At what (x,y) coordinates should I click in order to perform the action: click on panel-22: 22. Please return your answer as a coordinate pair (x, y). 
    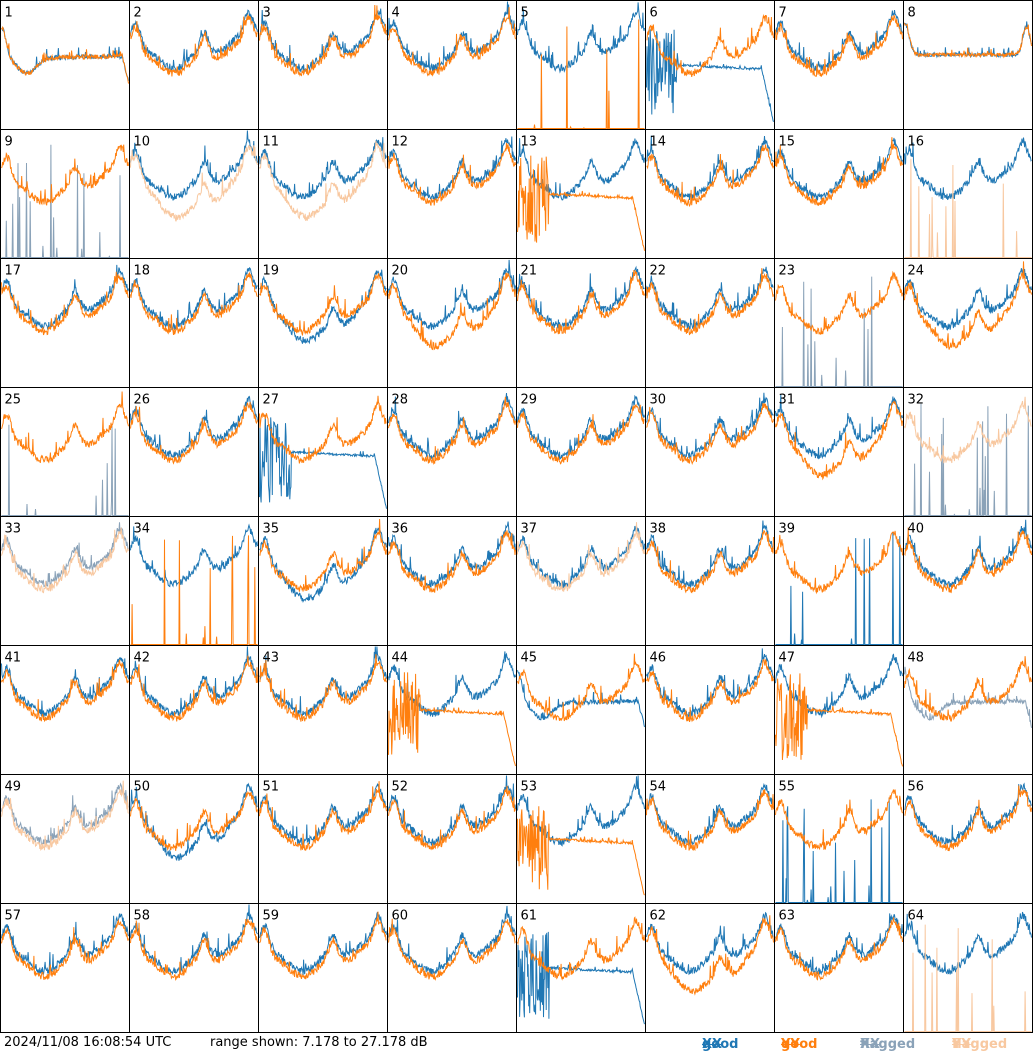
    Looking at the image, I should click on (710, 323).